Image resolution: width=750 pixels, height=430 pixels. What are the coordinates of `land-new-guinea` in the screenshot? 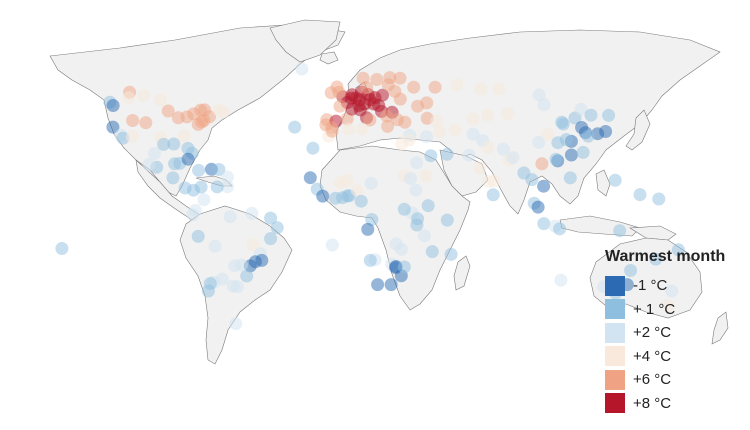 It's located at (653, 233).